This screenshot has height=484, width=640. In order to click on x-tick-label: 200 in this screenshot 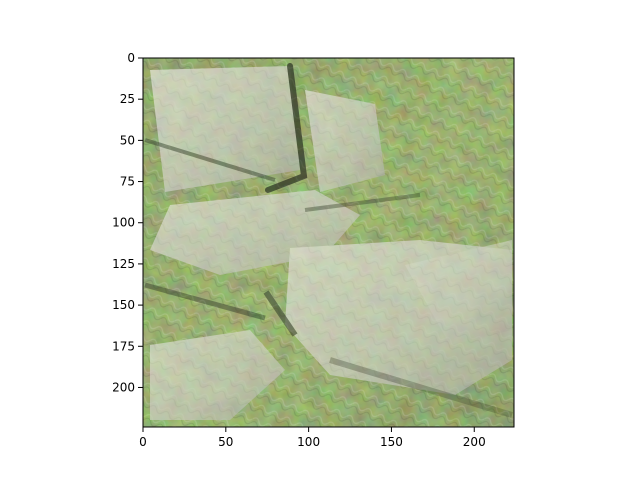, I will do `click(474, 442)`.